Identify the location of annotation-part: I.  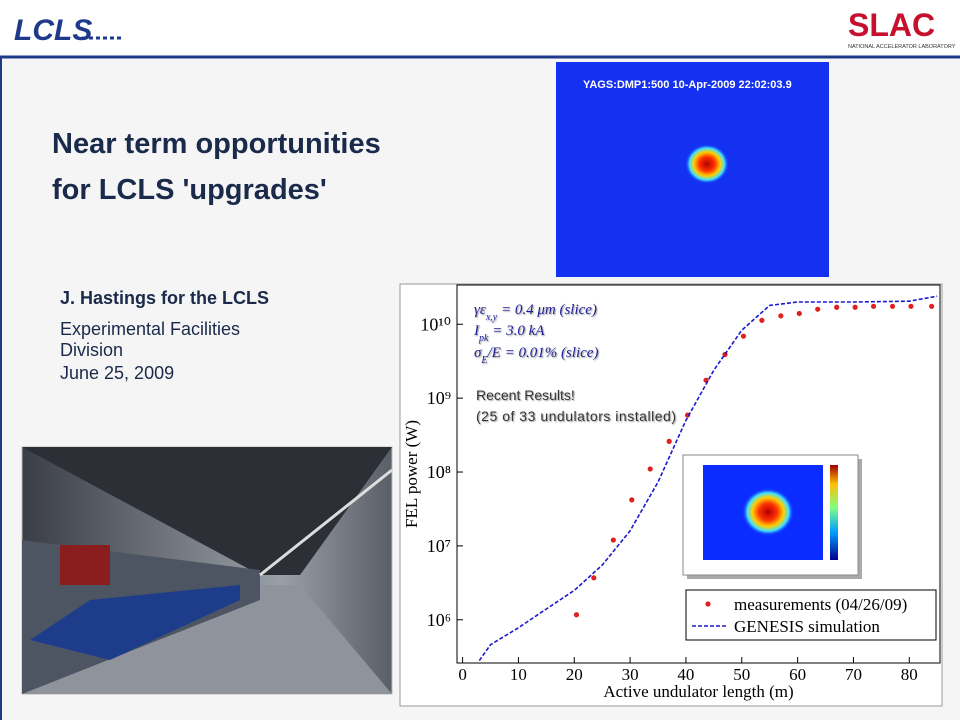
(476, 331).